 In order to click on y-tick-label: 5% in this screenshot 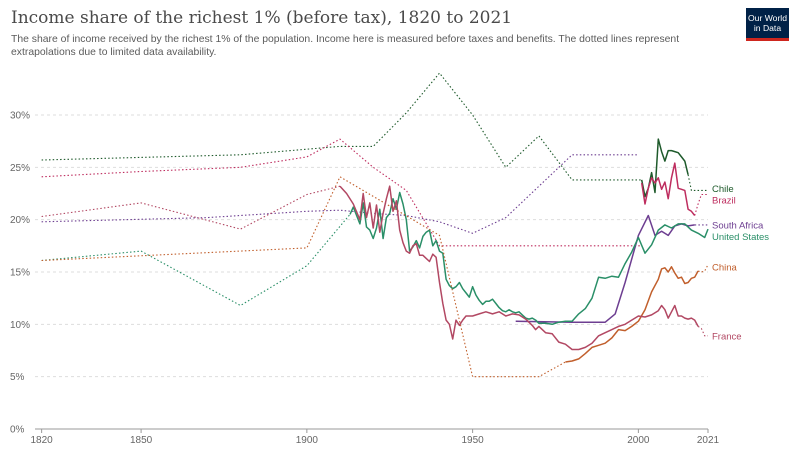, I will do `click(17, 377)`.